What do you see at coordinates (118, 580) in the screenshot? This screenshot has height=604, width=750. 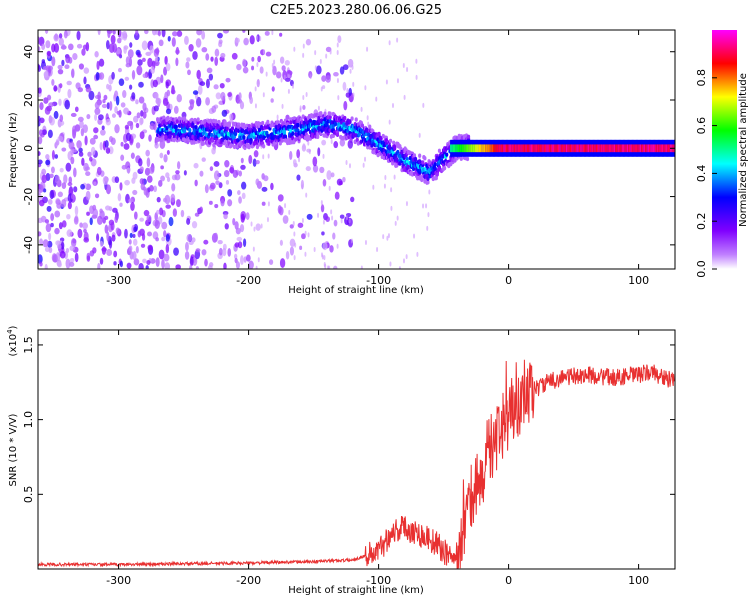 I see `x-tick-label: -300` at bounding box center [118, 580].